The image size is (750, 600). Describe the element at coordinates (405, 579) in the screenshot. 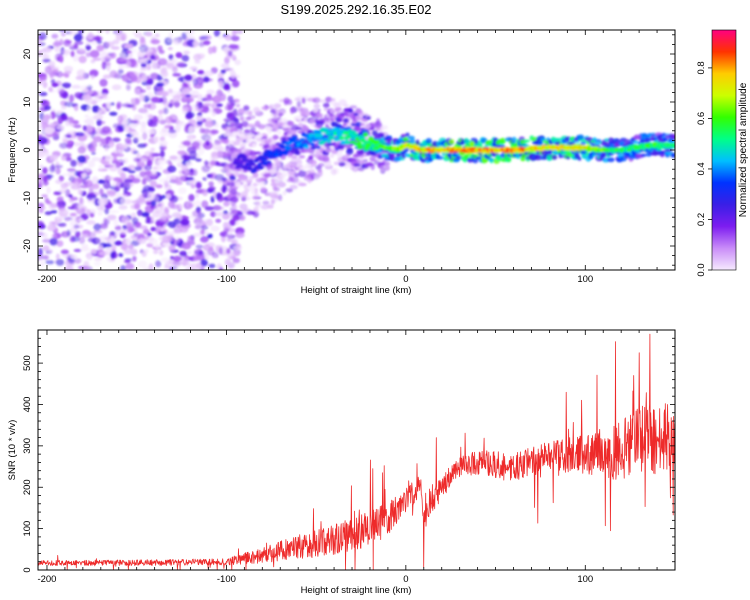

I see `x-tick-label: 0` at that location.